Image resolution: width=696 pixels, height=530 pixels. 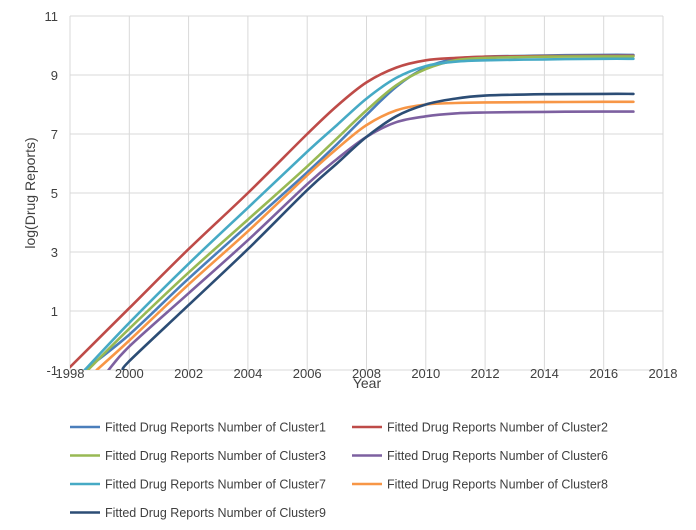 I want to click on x-tick-label-2: 2002, so click(x=188, y=373).